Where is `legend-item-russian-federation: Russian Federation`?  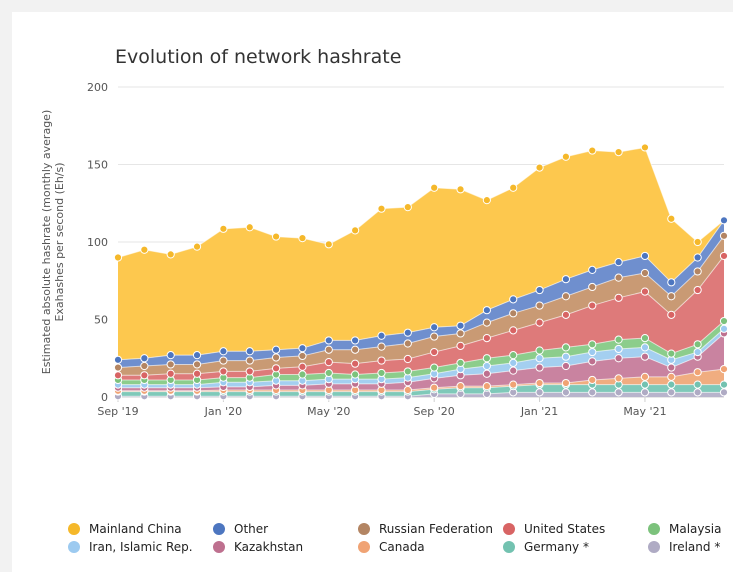
legend-item-russian-federation: Russian Federation is located at coordinates (430, 529).